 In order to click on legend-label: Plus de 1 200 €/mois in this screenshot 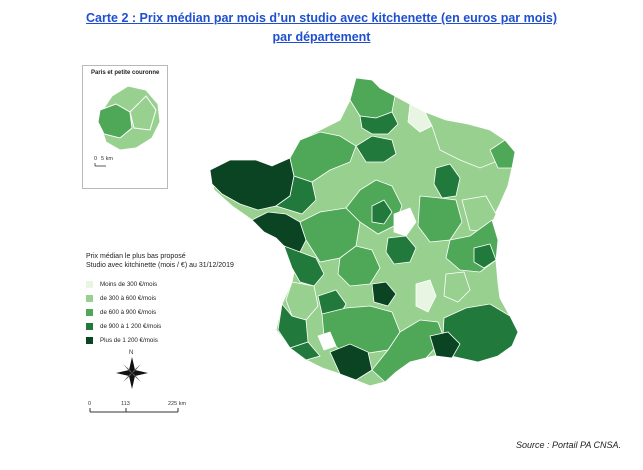, I will do `click(129, 340)`.